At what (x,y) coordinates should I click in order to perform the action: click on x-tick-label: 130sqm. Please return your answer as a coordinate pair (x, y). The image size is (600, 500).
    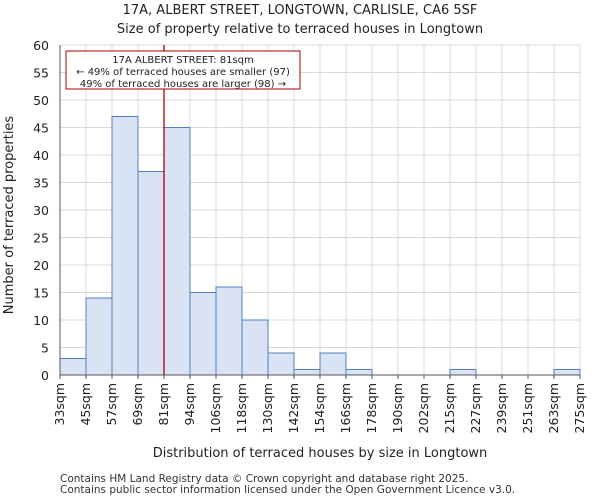
    Looking at the image, I should click on (267, 408).